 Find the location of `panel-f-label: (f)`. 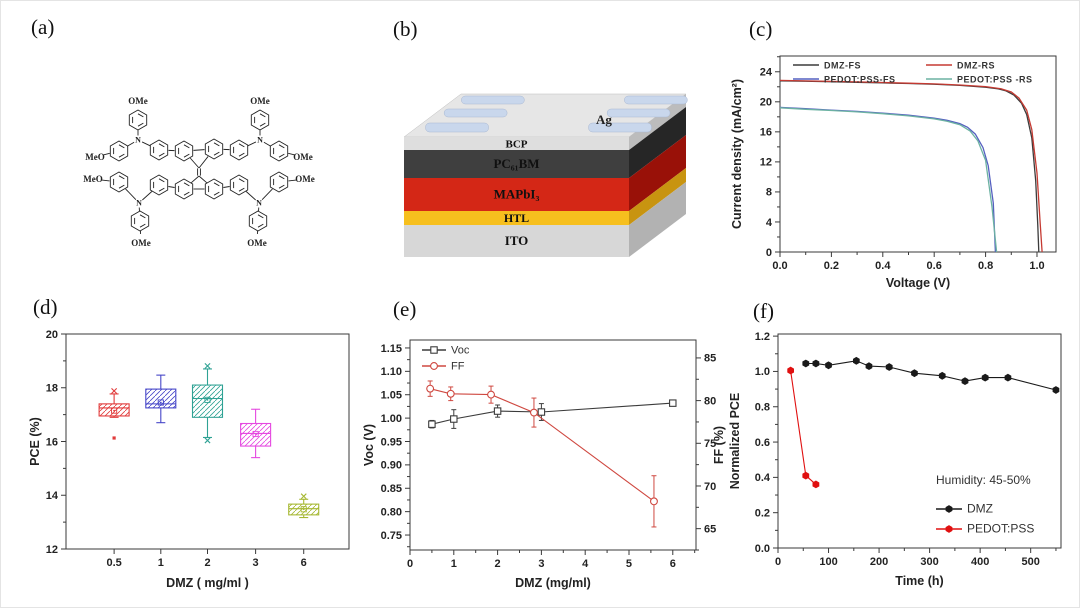

panel-f-label: (f) is located at coordinates (763, 311).